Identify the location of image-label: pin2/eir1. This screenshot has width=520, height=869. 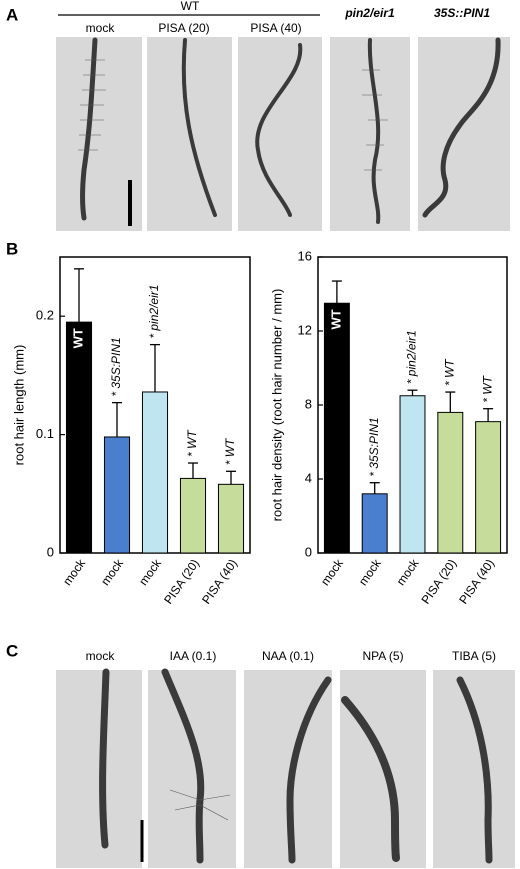
(369, 13).